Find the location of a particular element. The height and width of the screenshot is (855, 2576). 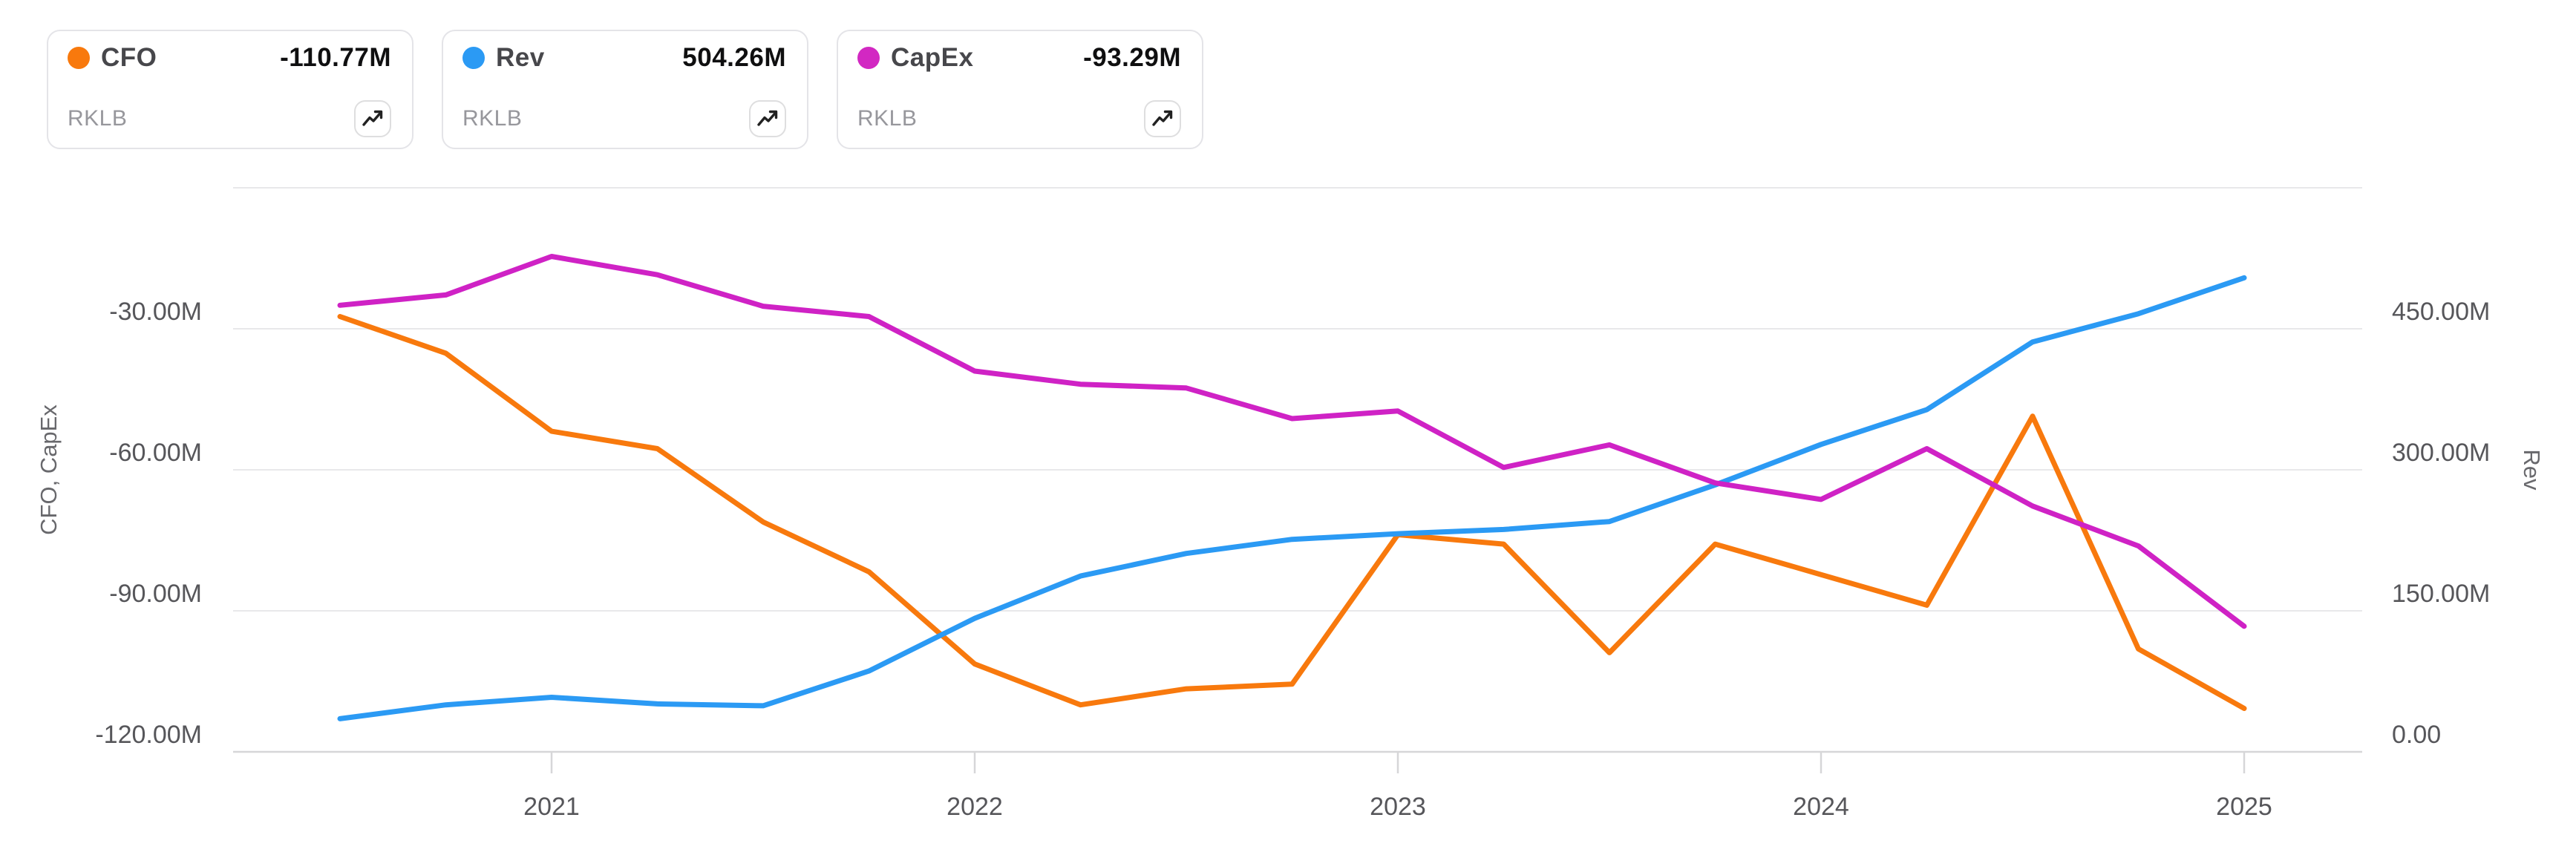

right-axis-tick-label: 300.00M is located at coordinates (2441, 453).